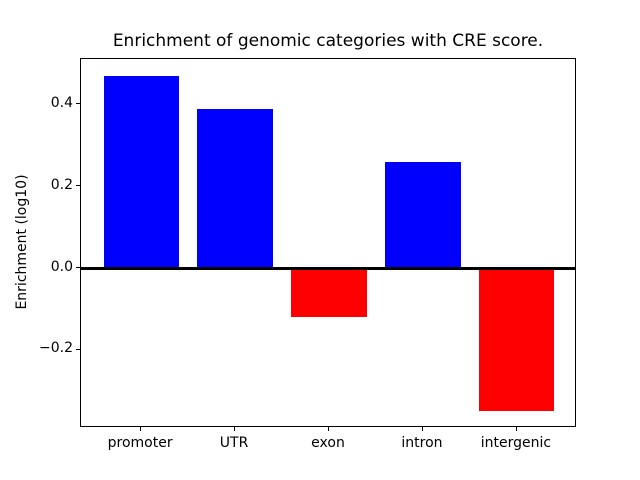 The height and width of the screenshot is (480, 640). Describe the element at coordinates (234, 443) in the screenshot. I see `x-tick-label-UTR: UTR` at that location.